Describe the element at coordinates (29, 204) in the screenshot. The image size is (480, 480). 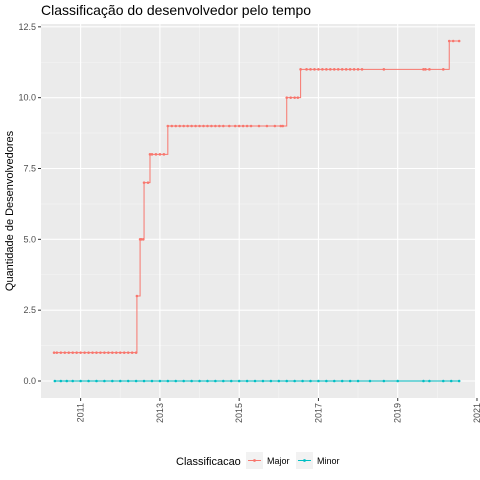
I see `y-axis: 0.0 2.5 5.0 7.5 10.0 12.5` at that location.